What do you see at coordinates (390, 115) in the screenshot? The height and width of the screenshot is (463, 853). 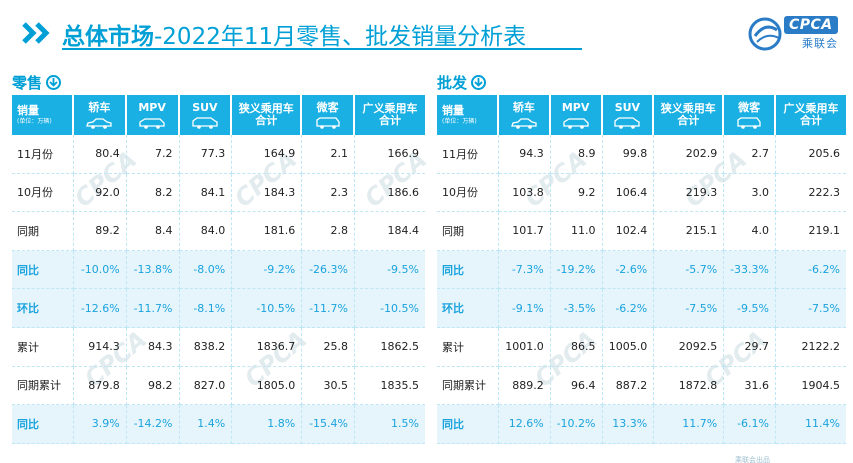 I see `retail-col-broad-total: 广义乘用车 合计` at bounding box center [390, 115].